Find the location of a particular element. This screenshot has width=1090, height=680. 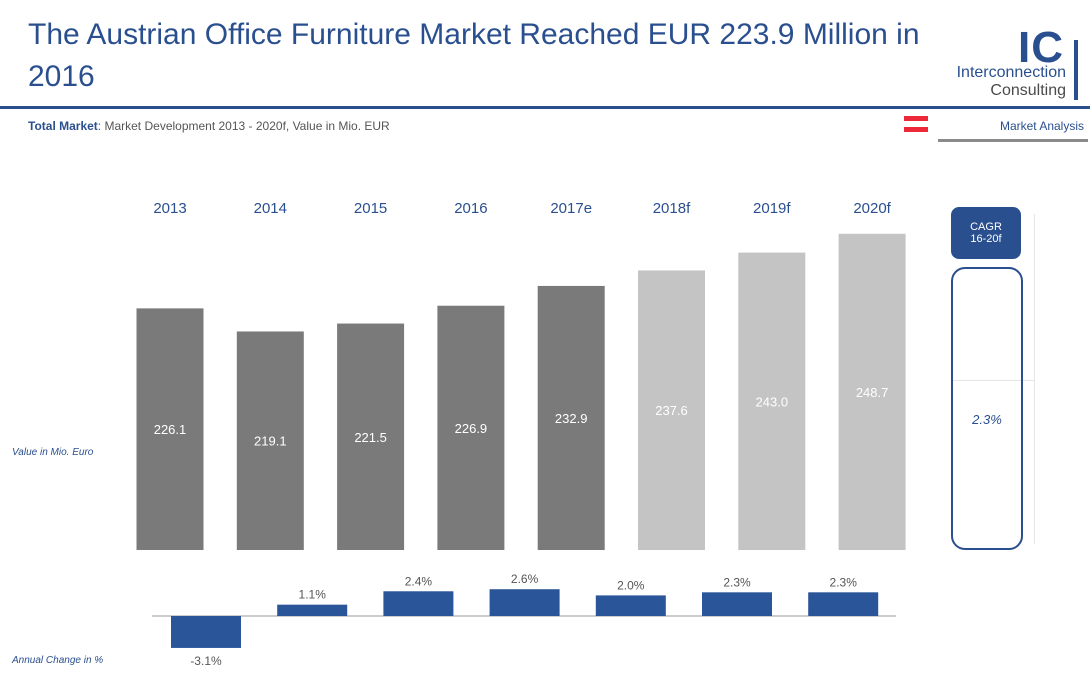

year-label: 2020f is located at coordinates (872, 208).